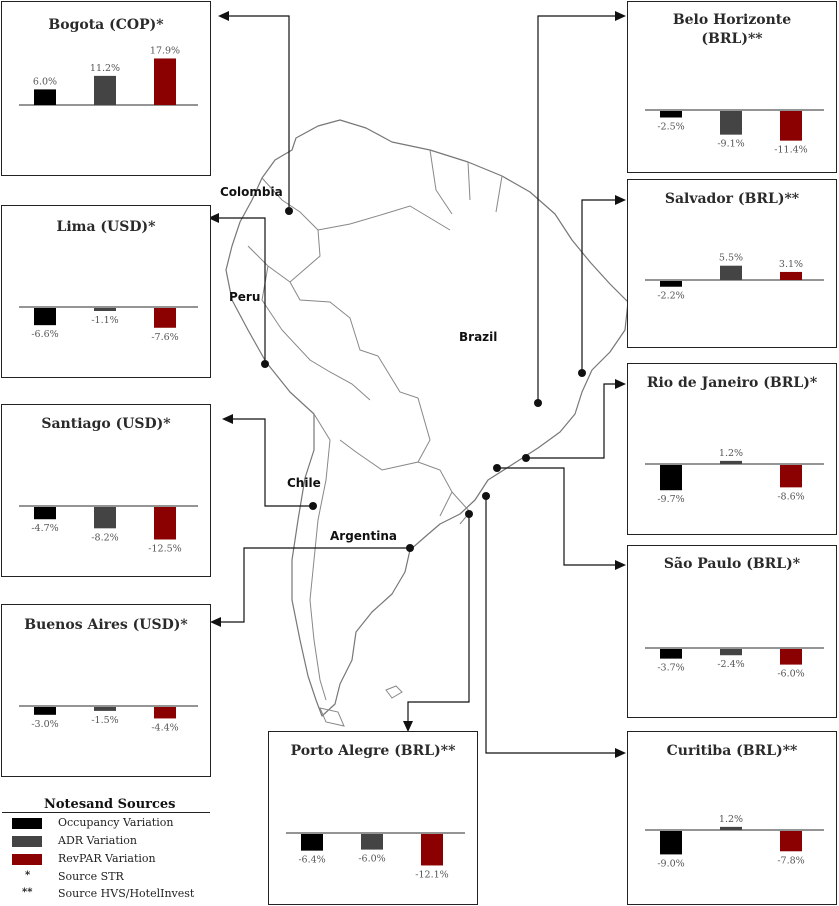  What do you see at coordinates (526, 458) in the screenshot?
I see `marker-rio-de-janeiro` at bounding box center [526, 458].